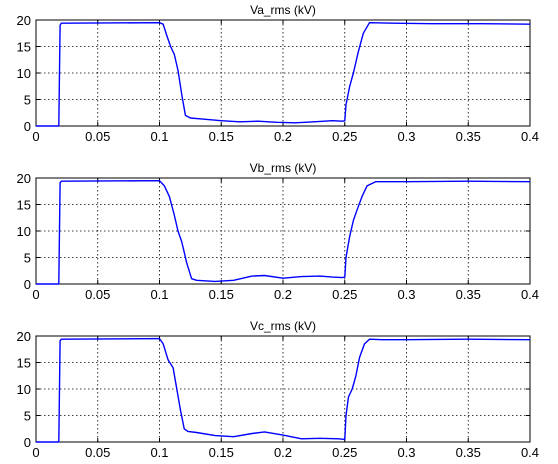 The height and width of the screenshot is (464, 558). I want to click on chart-title: Vb_rms (kV), so click(283, 168).